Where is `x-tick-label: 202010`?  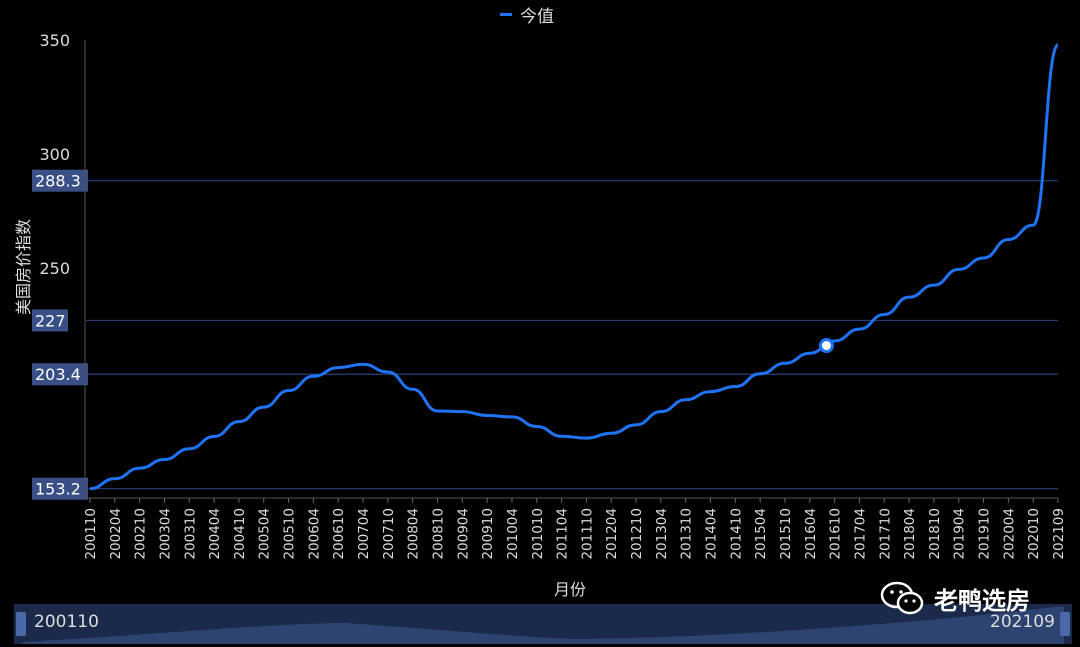
x-tick-label: 202010 is located at coordinates (1034, 534).